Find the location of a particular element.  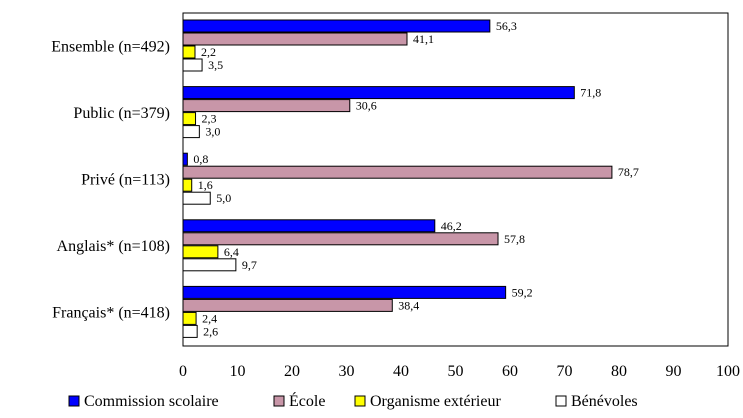

legend-label: Bénévoles is located at coordinates (604, 401).